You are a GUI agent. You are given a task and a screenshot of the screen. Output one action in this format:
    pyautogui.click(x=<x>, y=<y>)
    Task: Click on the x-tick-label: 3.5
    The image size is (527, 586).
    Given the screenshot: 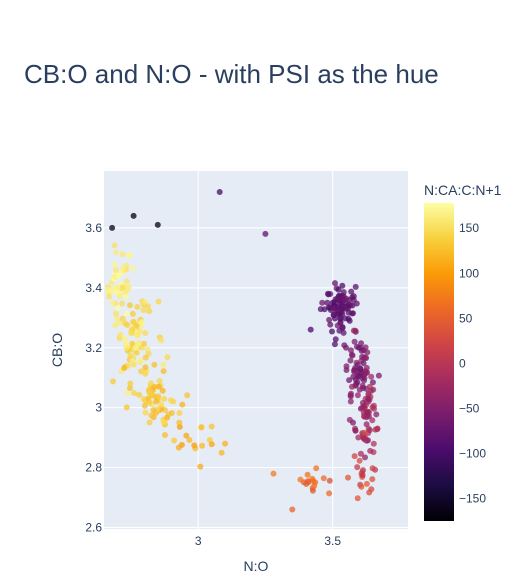 What is the action you would take?
    pyautogui.click(x=332, y=541)
    